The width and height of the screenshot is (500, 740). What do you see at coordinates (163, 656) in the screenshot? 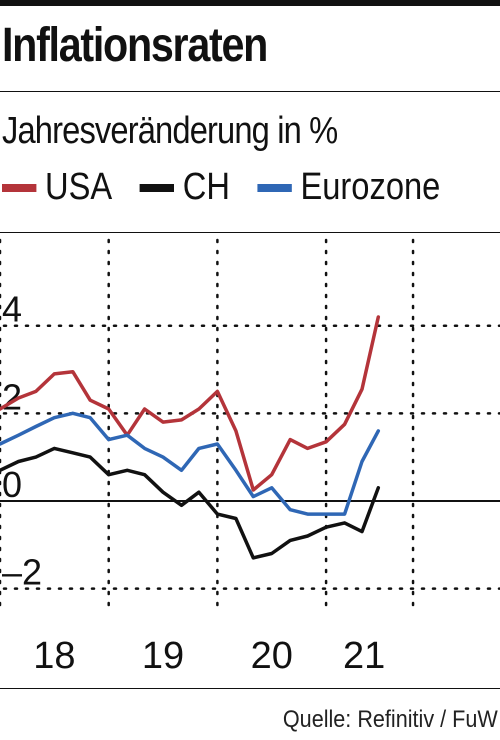
I see `x-tick-label: 19` at bounding box center [163, 656].